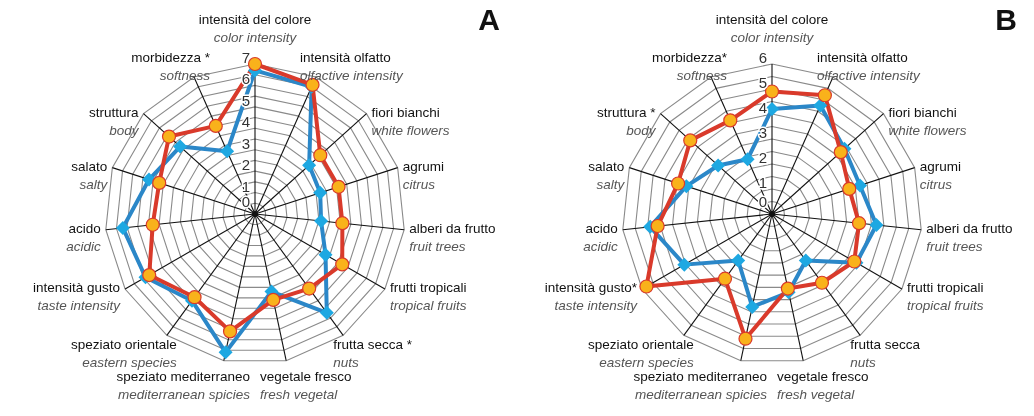 The height and width of the screenshot is (416, 1034). What do you see at coordinates (1006, 19) in the screenshot?
I see `chart-title: B` at bounding box center [1006, 19].